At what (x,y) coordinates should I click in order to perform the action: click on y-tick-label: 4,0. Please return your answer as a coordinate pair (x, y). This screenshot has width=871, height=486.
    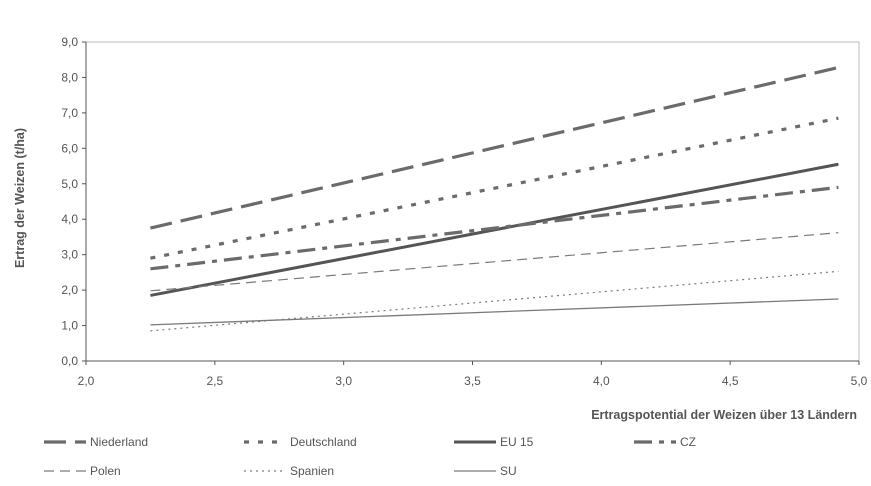
    Looking at the image, I should click on (69, 219).